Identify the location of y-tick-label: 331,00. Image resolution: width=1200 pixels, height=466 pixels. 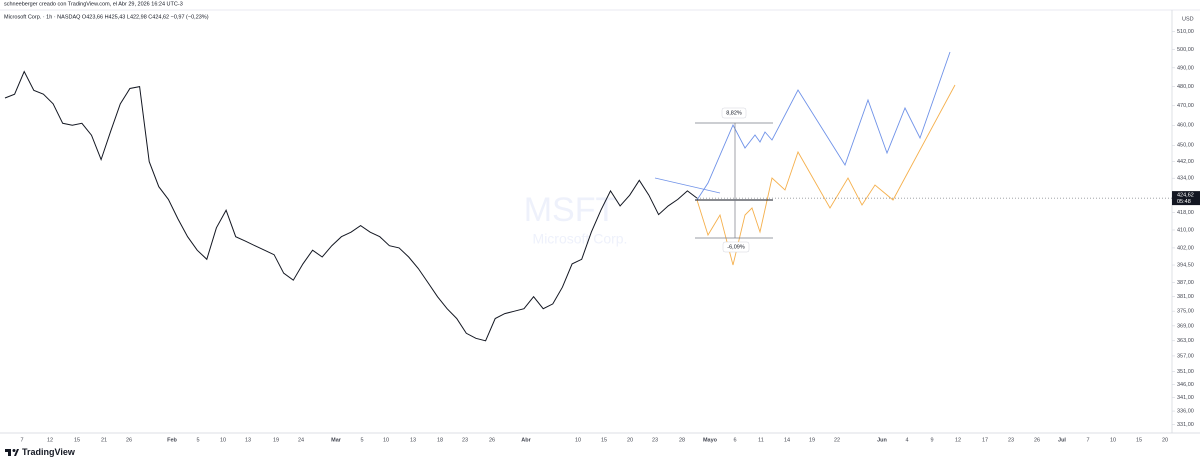
(1185, 425).